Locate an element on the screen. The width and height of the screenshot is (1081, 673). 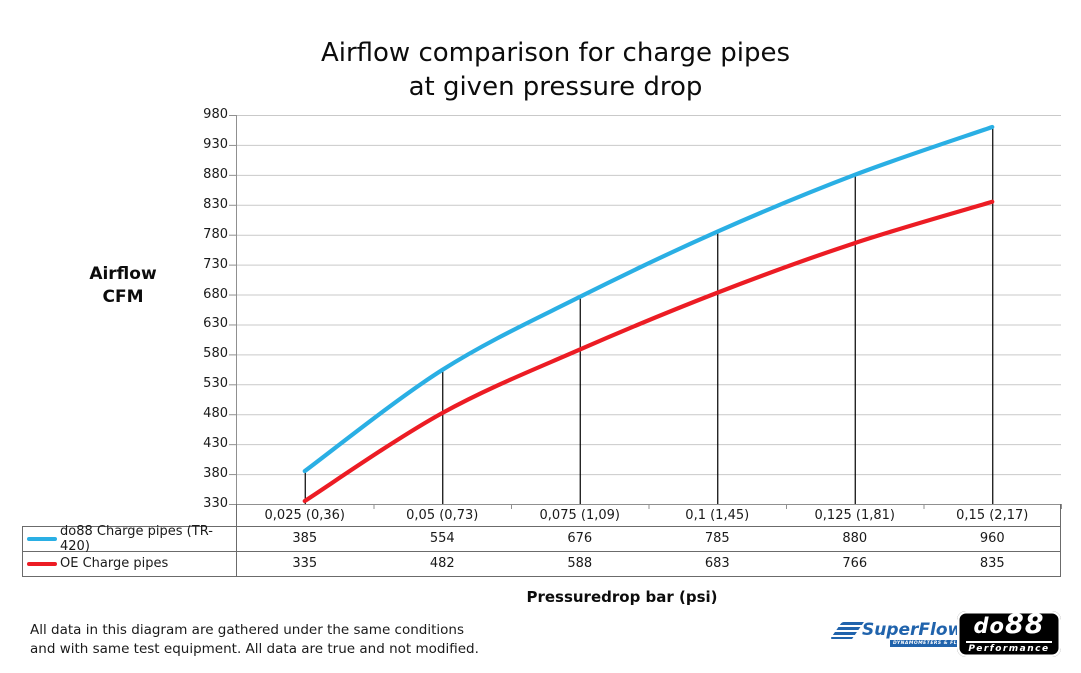
chart-title-line2: at given pressure drop is located at coordinates (555, 87).